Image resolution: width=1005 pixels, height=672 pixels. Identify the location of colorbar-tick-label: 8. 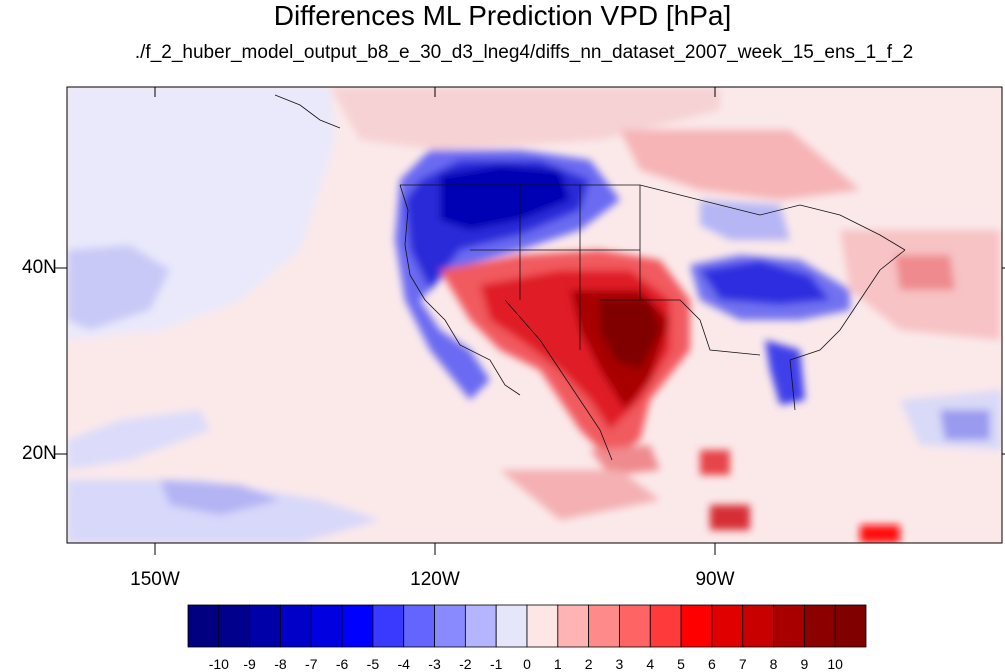
(773, 664).